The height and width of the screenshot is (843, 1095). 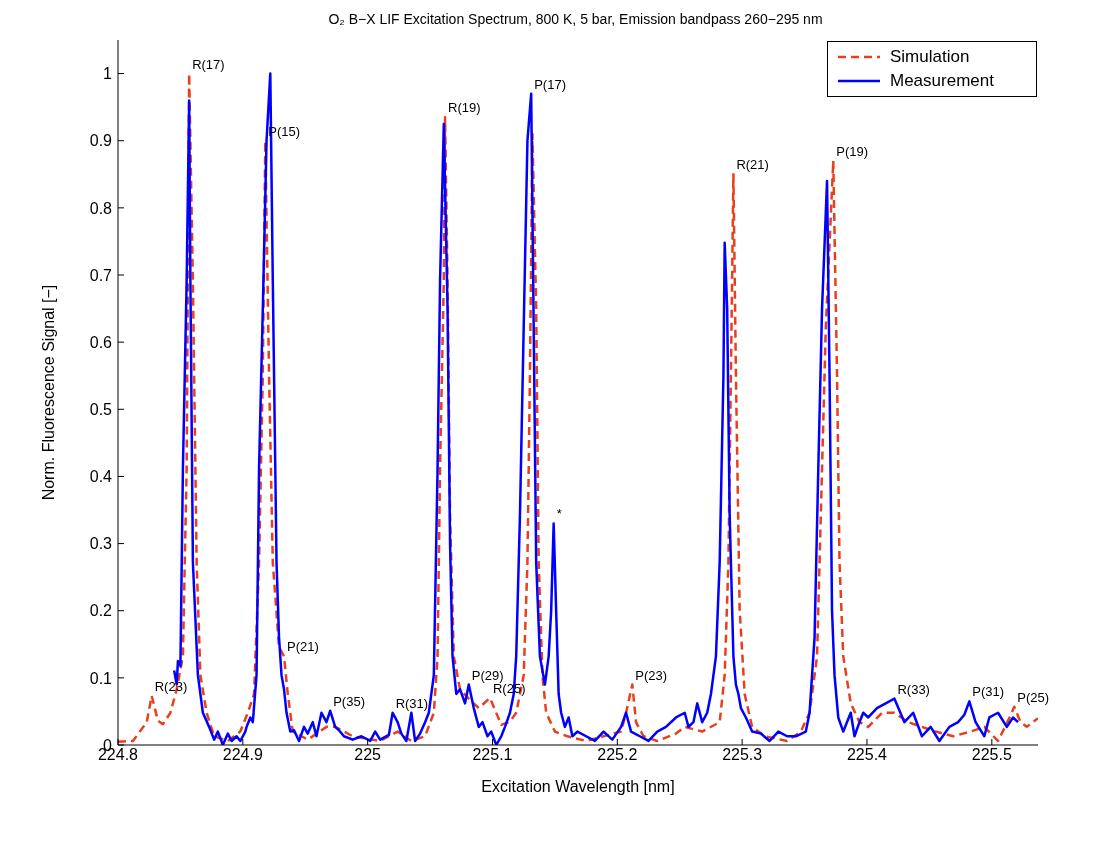 I want to click on y-tick-label: 1, so click(x=108, y=74).